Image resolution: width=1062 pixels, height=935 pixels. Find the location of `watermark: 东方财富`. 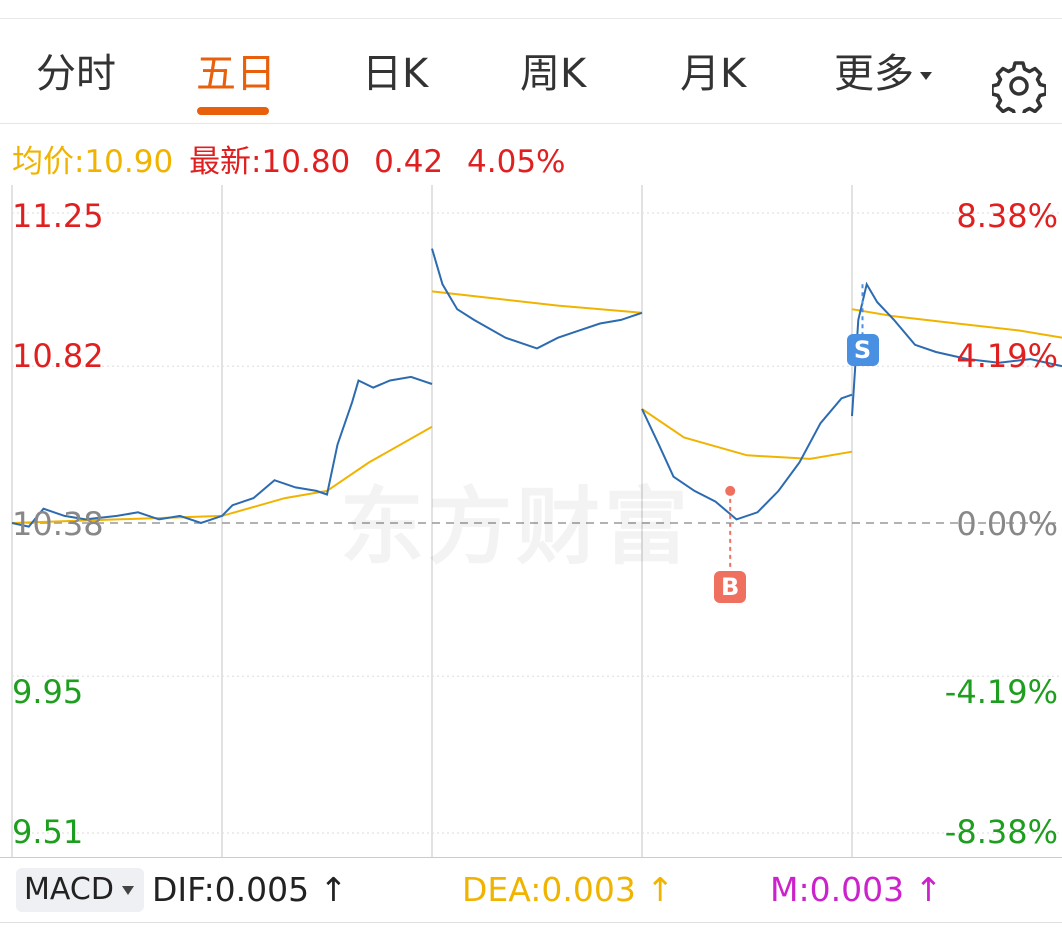

watermark: 东方财富 is located at coordinates (516, 520).